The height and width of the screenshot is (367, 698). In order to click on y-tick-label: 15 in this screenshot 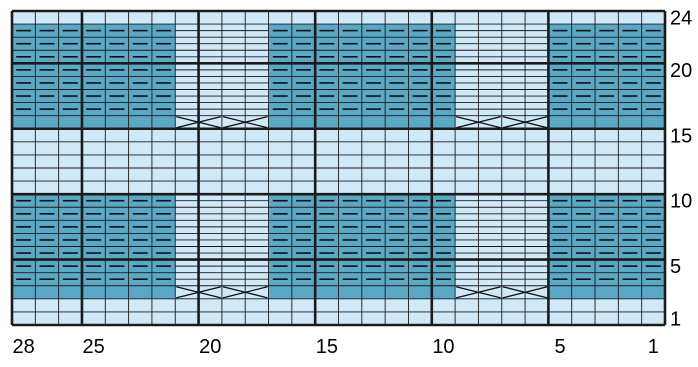, I will do `click(681, 136)`.